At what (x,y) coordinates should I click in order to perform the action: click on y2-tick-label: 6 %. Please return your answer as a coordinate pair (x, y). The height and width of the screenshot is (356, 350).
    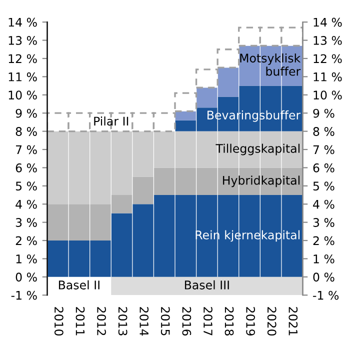
    Looking at the image, I should click on (323, 167).